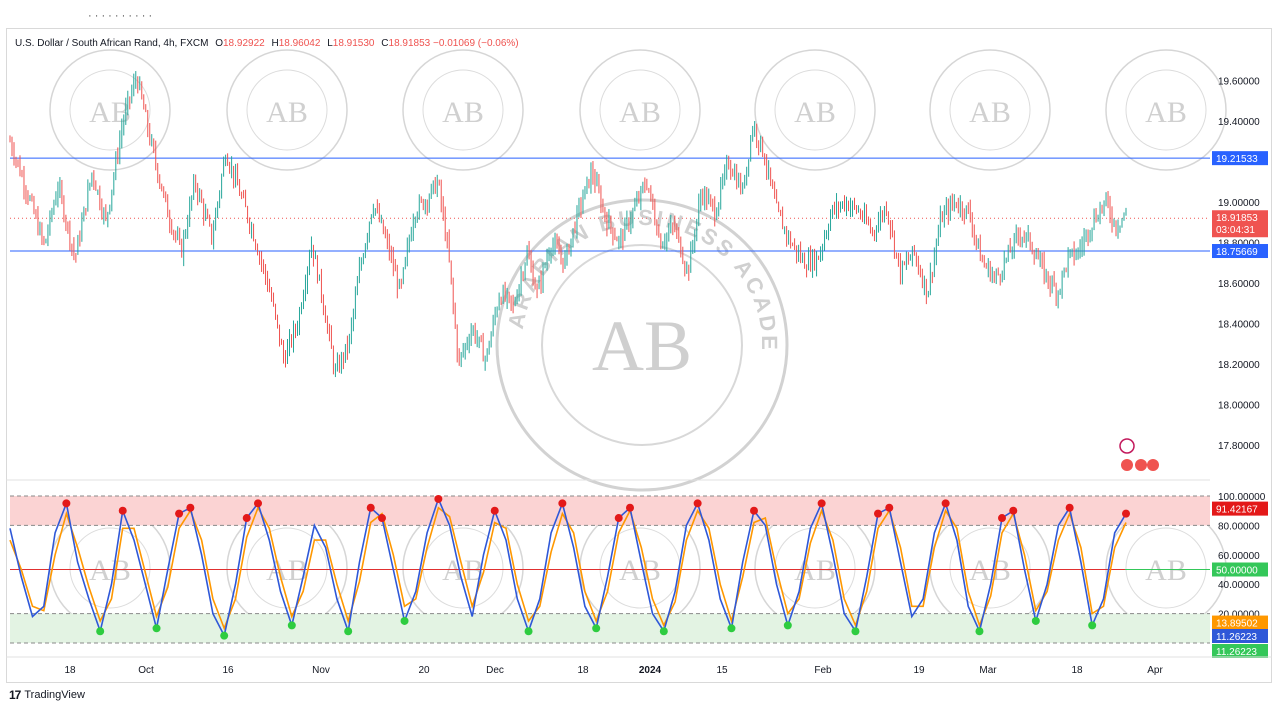  Describe the element at coordinates (1239, 615) in the screenshot. I see `stoch-tick-label: 20.00000` at that location.